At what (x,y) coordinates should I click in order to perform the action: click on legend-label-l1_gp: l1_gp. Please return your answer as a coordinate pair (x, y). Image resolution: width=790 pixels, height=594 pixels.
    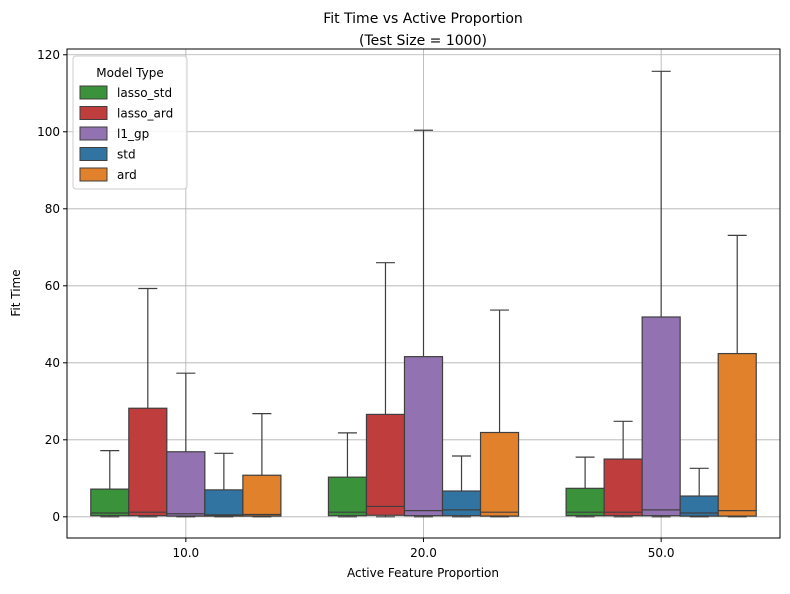
    Looking at the image, I should click on (133, 134).